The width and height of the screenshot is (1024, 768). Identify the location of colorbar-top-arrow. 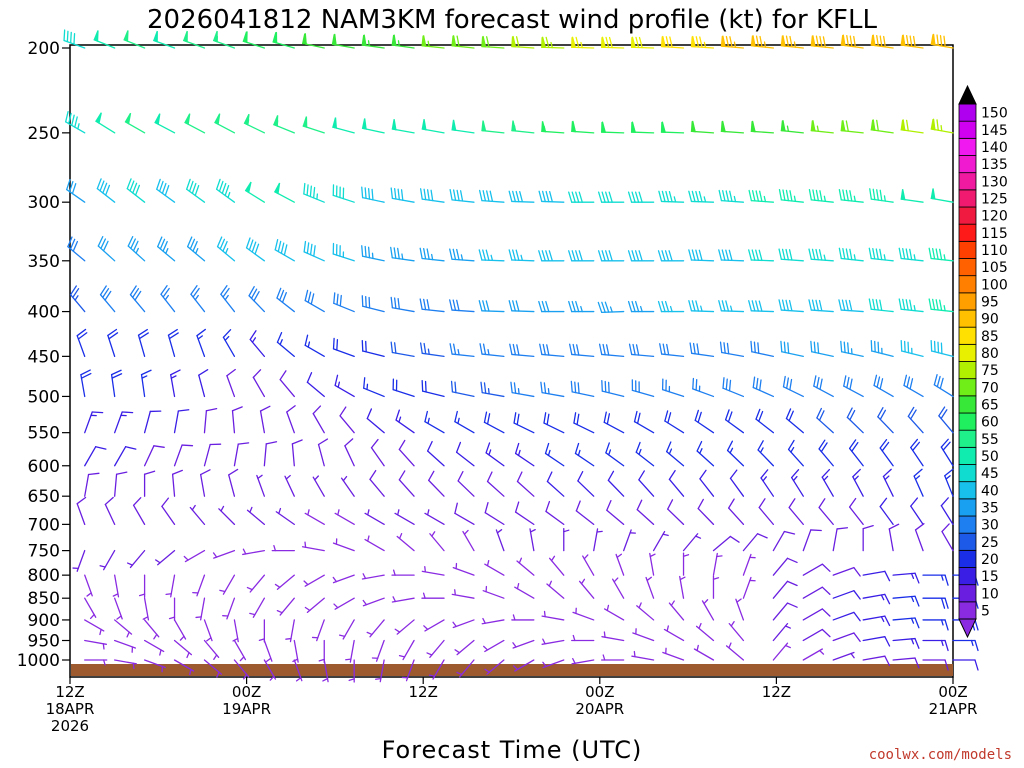
(967, 94).